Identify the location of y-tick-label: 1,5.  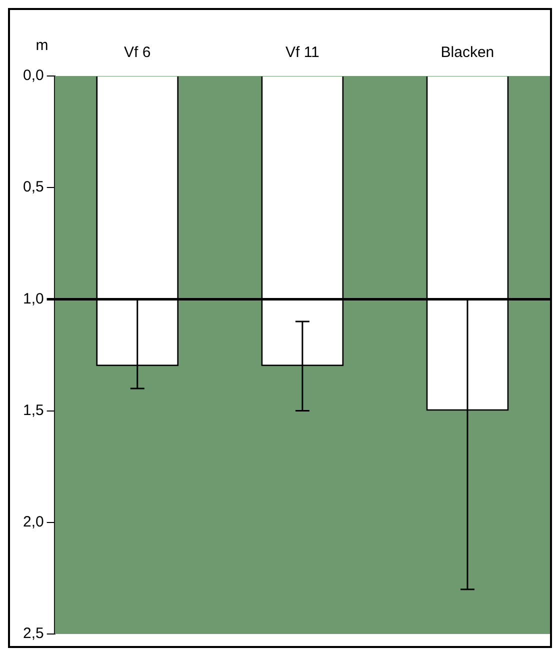
(33, 410).